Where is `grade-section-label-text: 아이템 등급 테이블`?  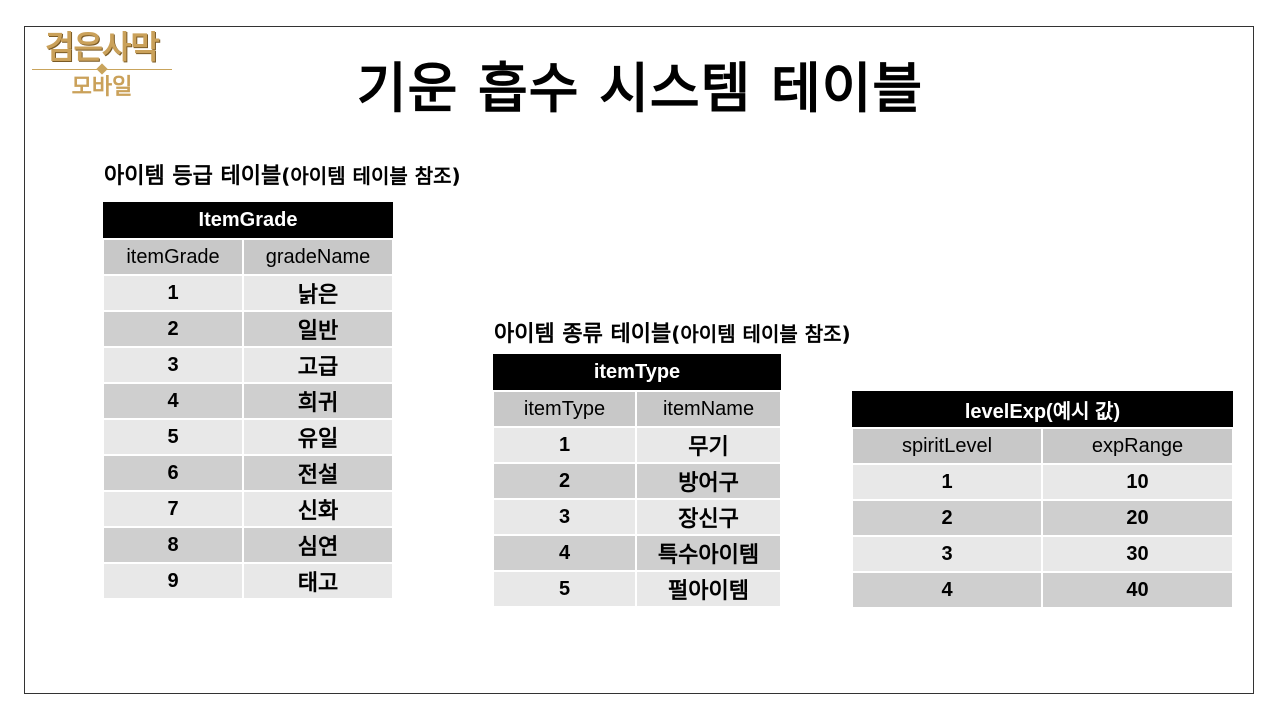 grade-section-label-text: 아이템 등급 테이블 is located at coordinates (193, 176).